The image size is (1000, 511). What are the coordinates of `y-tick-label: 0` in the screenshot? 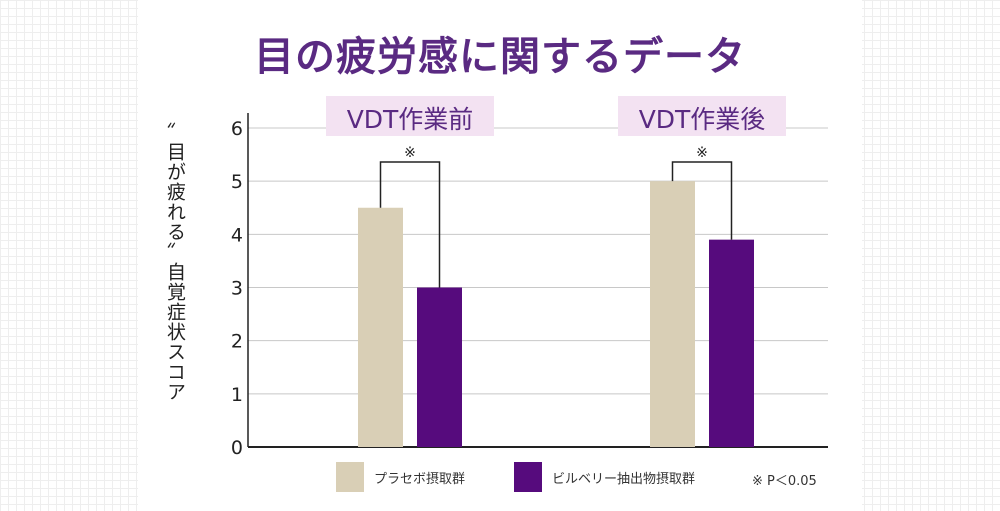 It's located at (237, 448).